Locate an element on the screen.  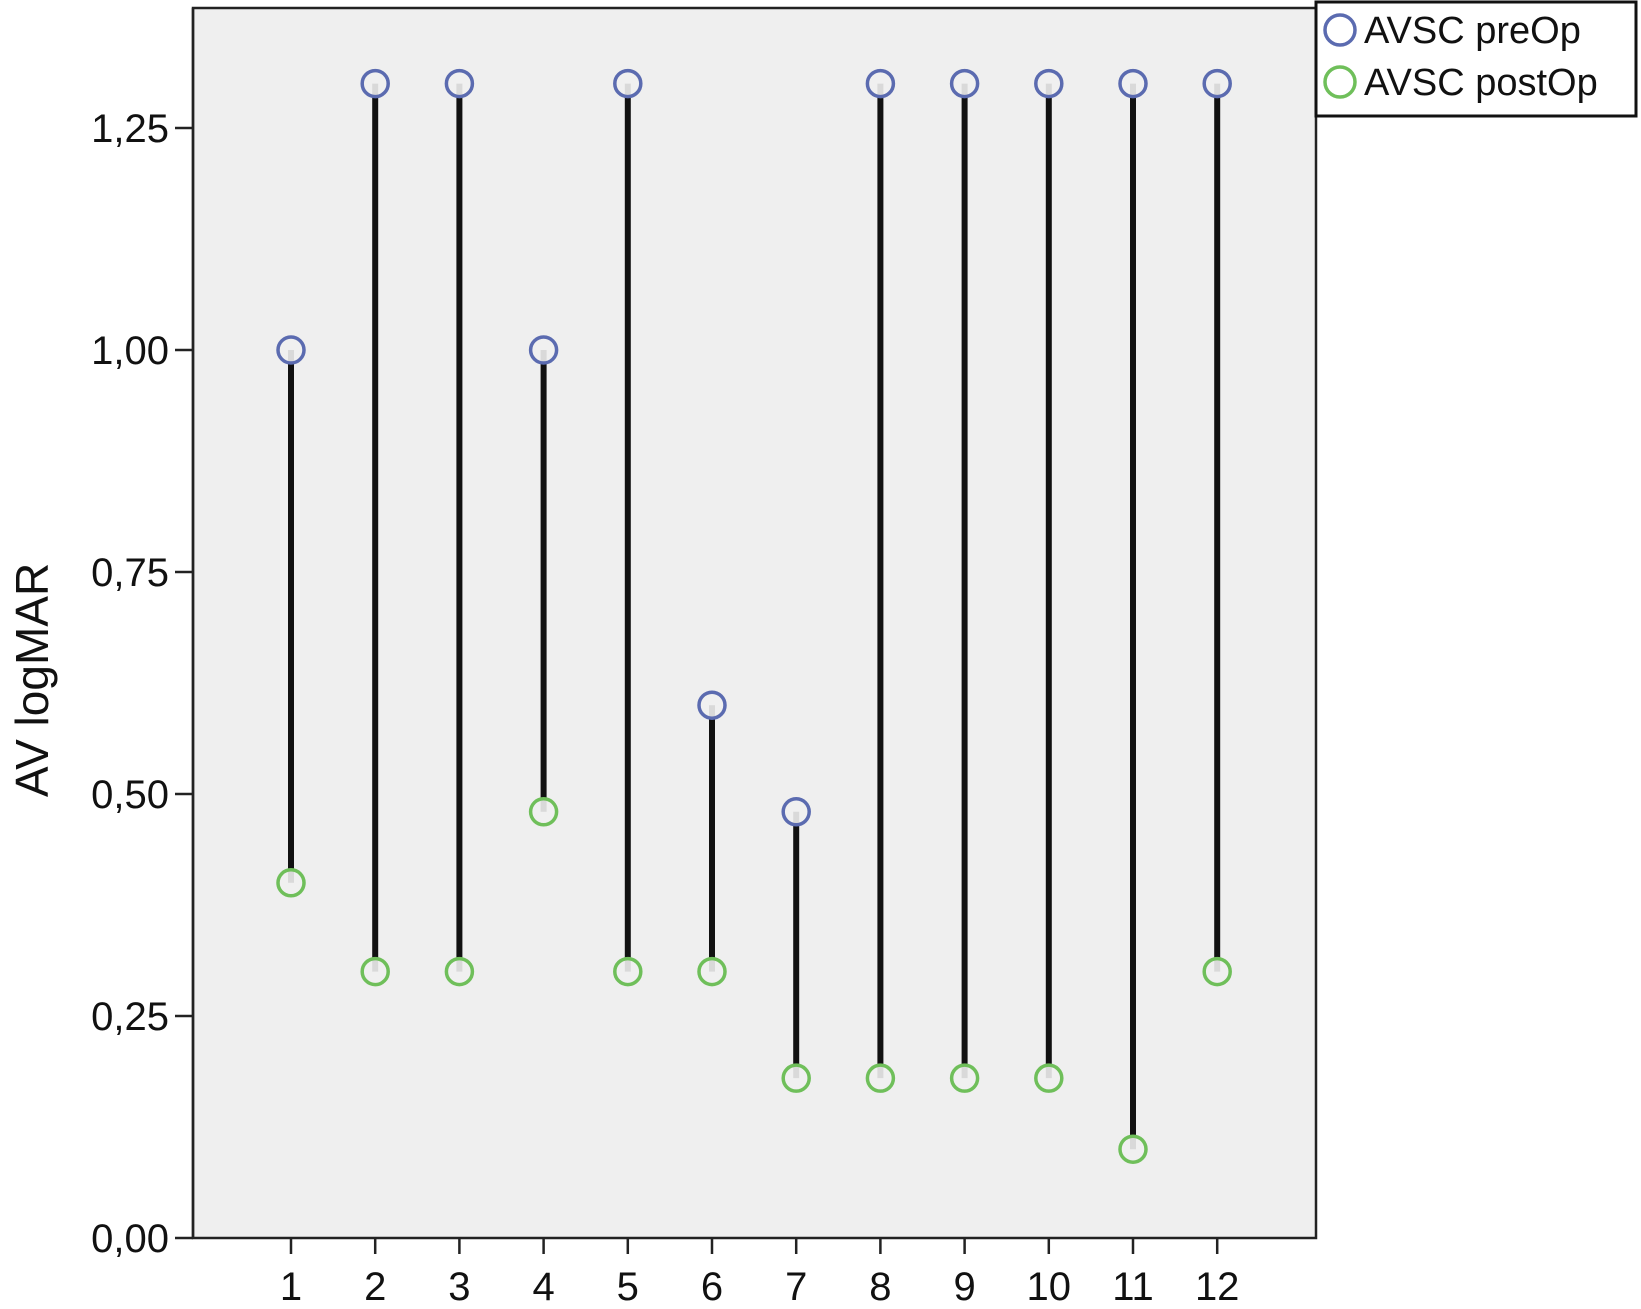
legend: AVSC preOp AVSC postOp is located at coordinates (1476, 59).